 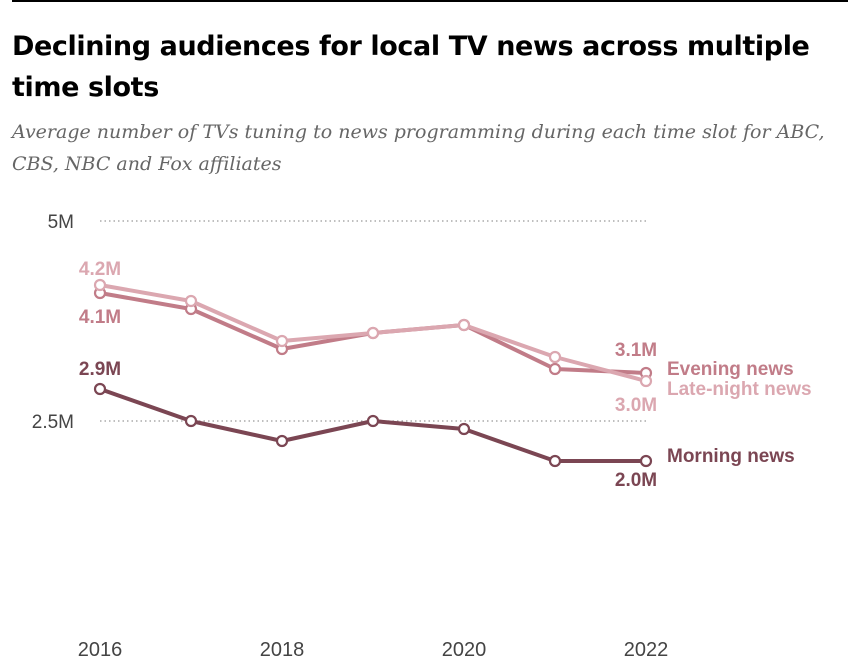 What do you see at coordinates (282, 650) in the screenshot?
I see `x-tick-label: 2018` at bounding box center [282, 650].